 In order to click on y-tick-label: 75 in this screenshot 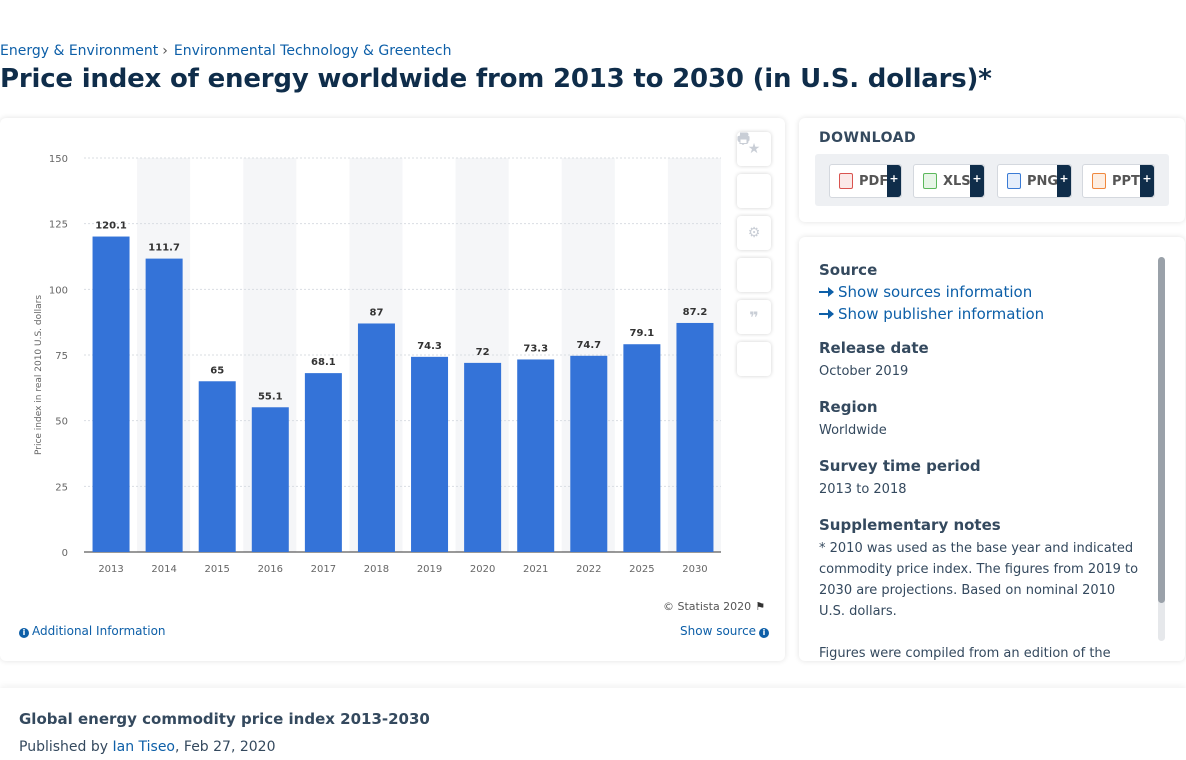, I will do `click(61, 356)`.